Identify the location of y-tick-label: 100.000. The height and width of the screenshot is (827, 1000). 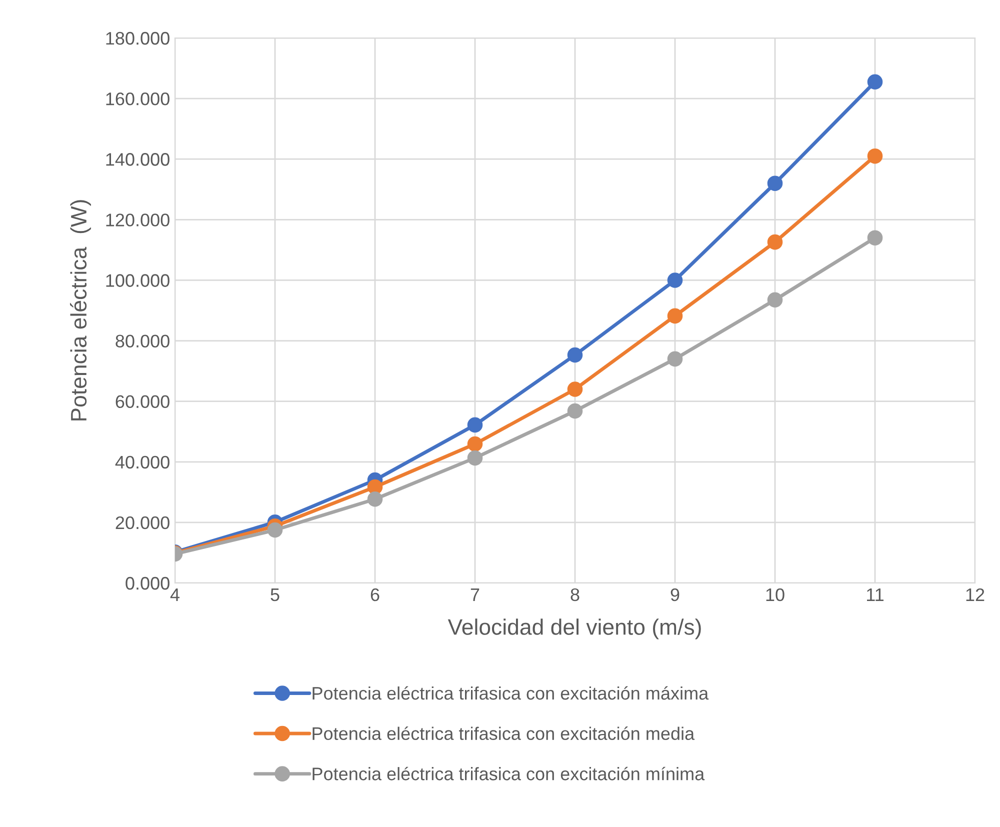
(138, 280).